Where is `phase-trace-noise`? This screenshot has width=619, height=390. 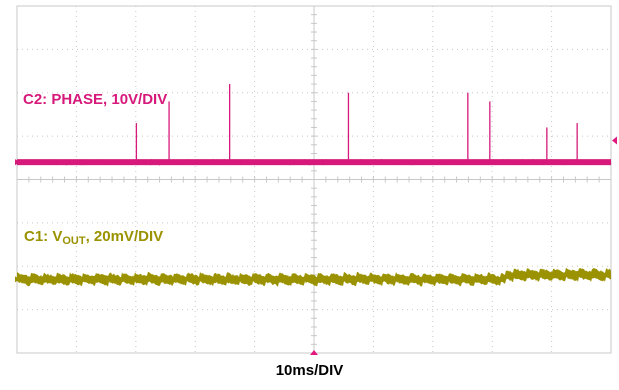
phase-trace-noise is located at coordinates (314, 162).